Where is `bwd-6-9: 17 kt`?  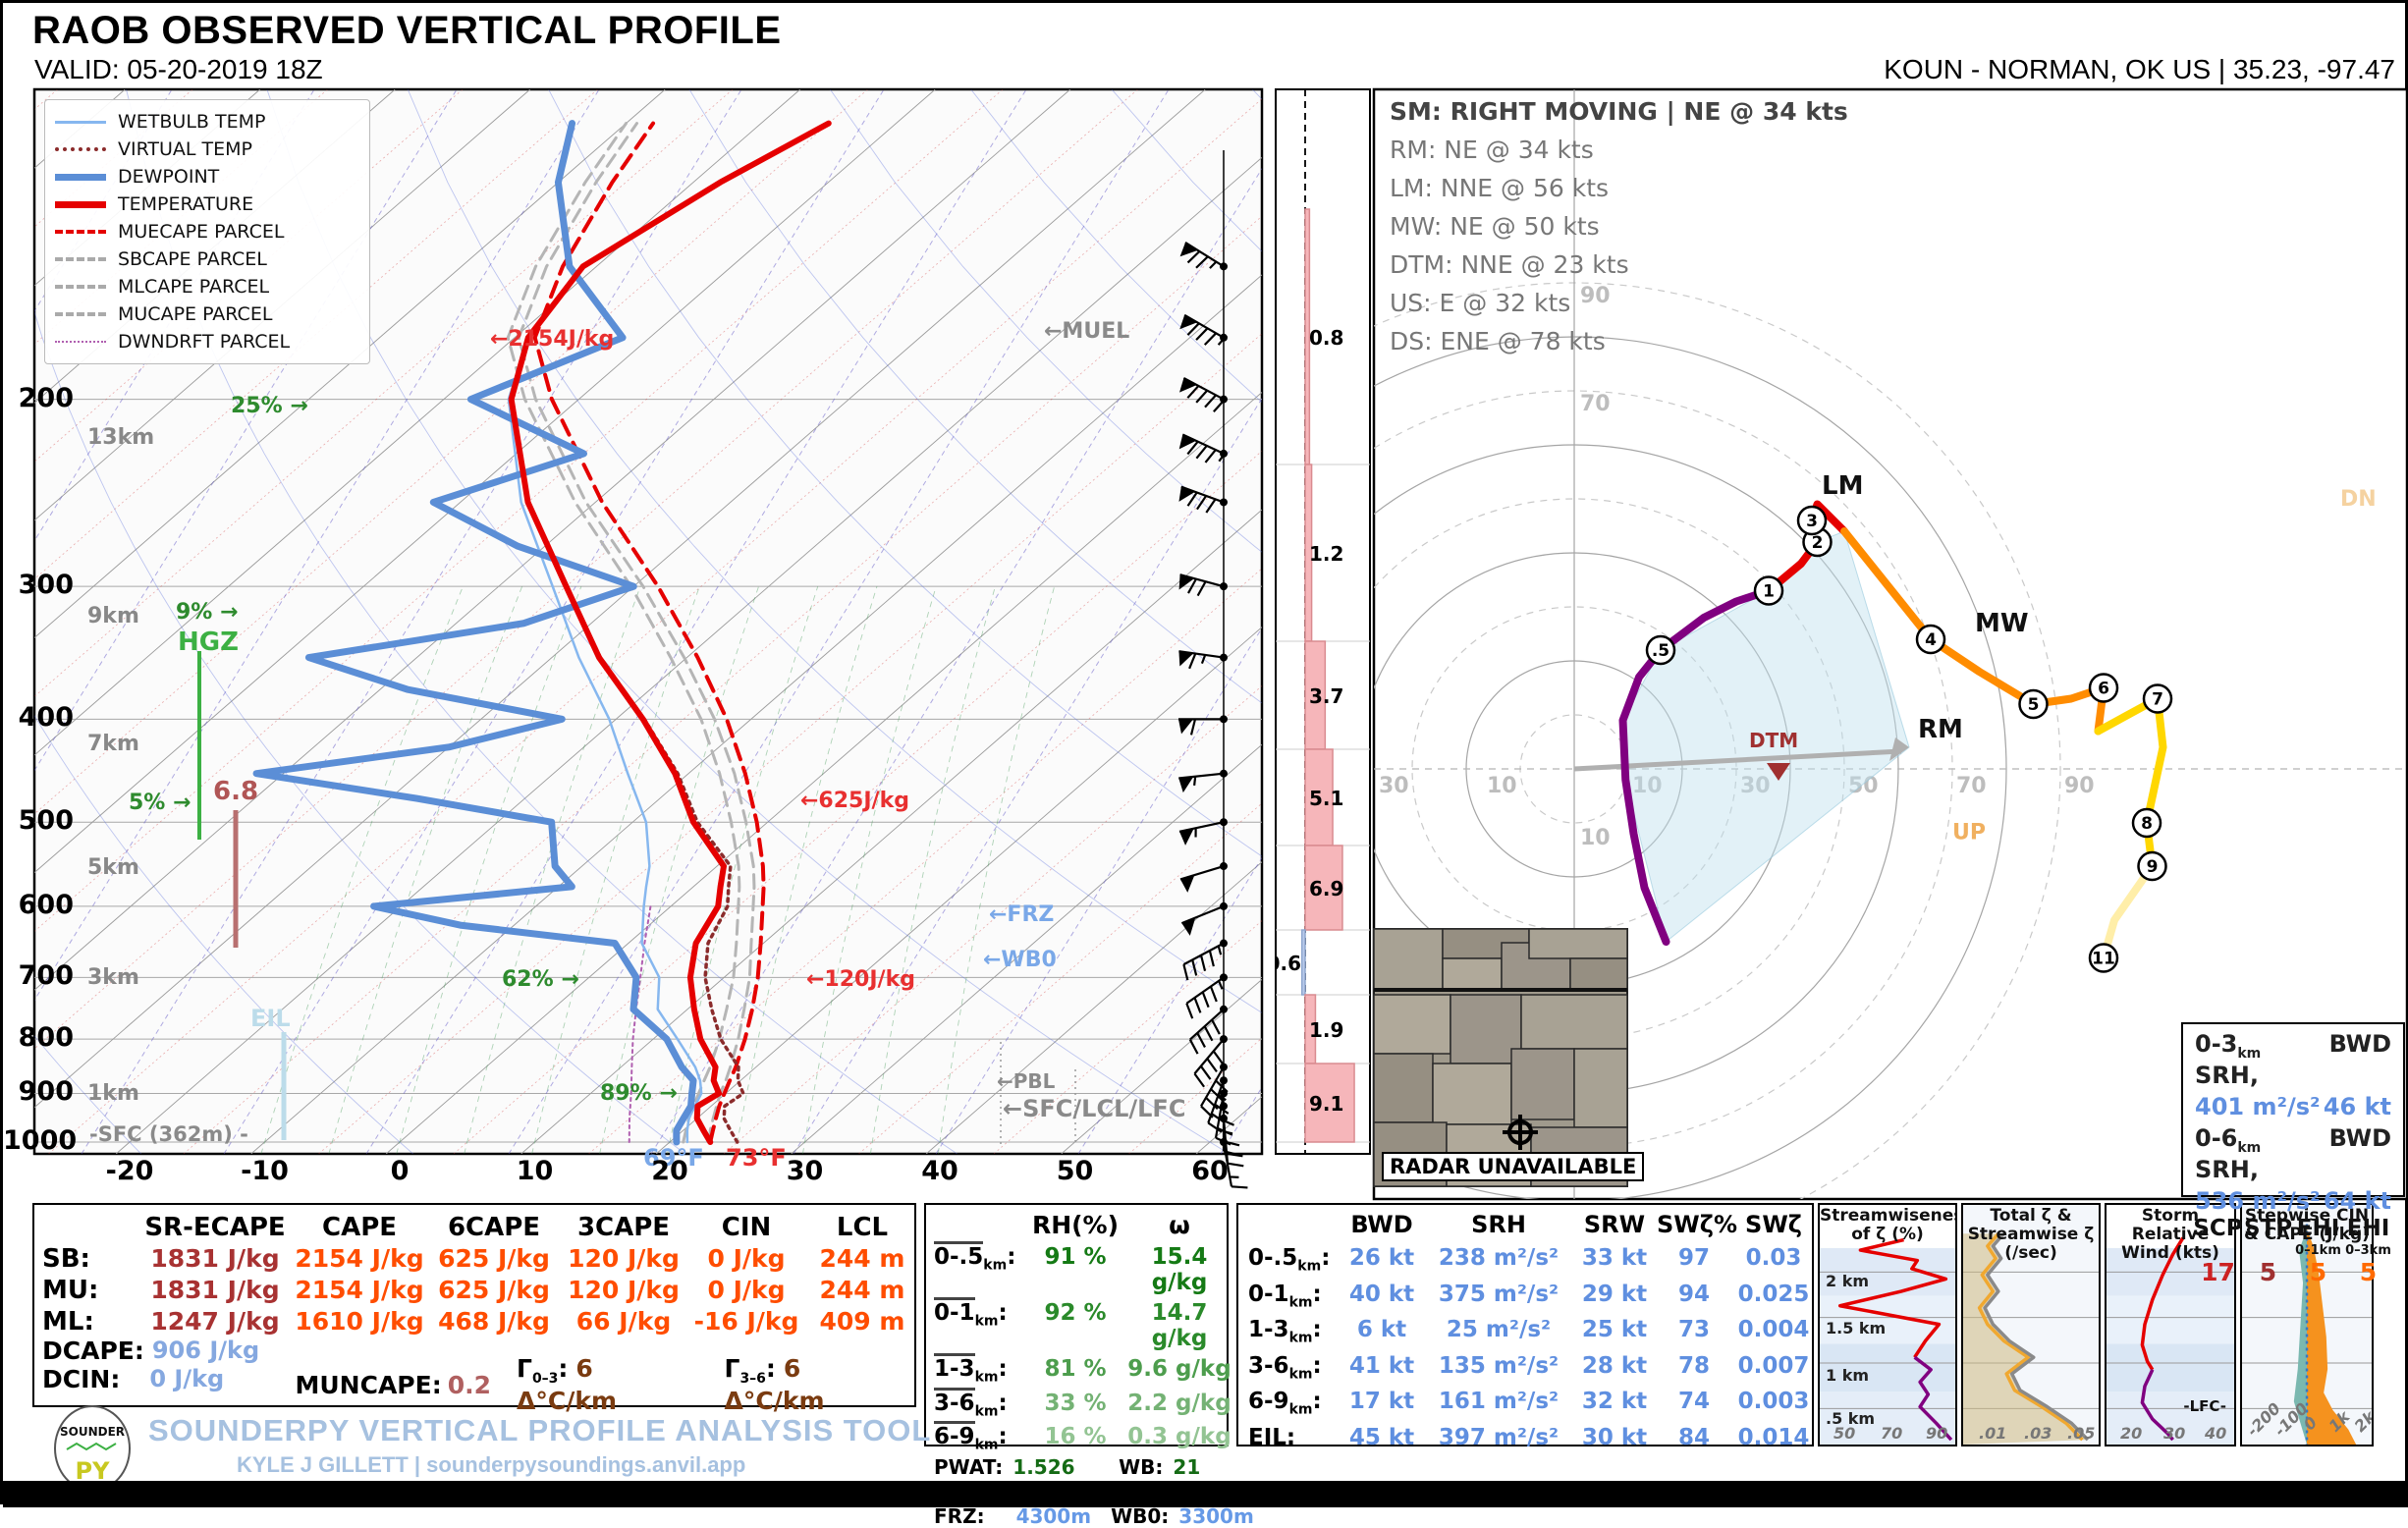 bwd-6-9: 17 kt is located at coordinates (1382, 1403).